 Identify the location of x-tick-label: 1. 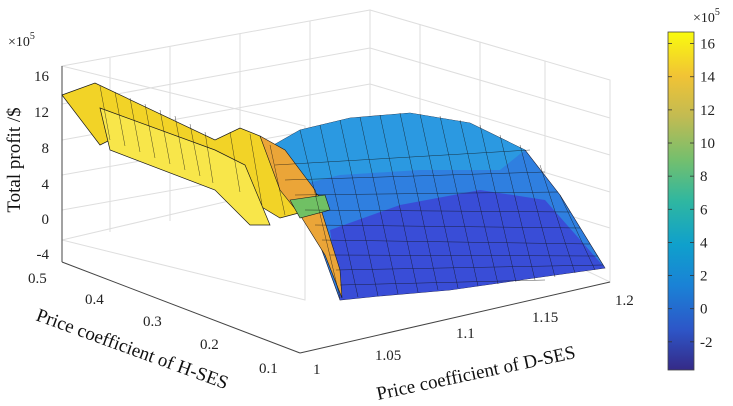
(317, 370).